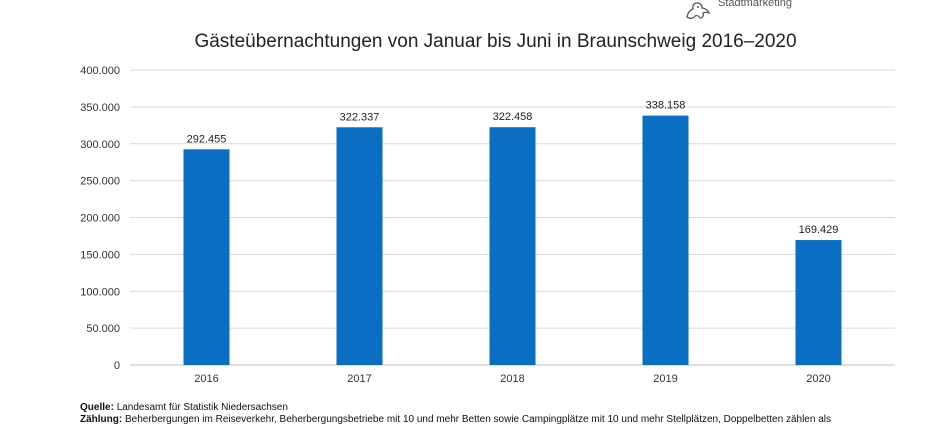 Image resolution: width=945 pixels, height=426 pixels. Describe the element at coordinates (117, 366) in the screenshot. I see `y-tick-label: 0` at that location.